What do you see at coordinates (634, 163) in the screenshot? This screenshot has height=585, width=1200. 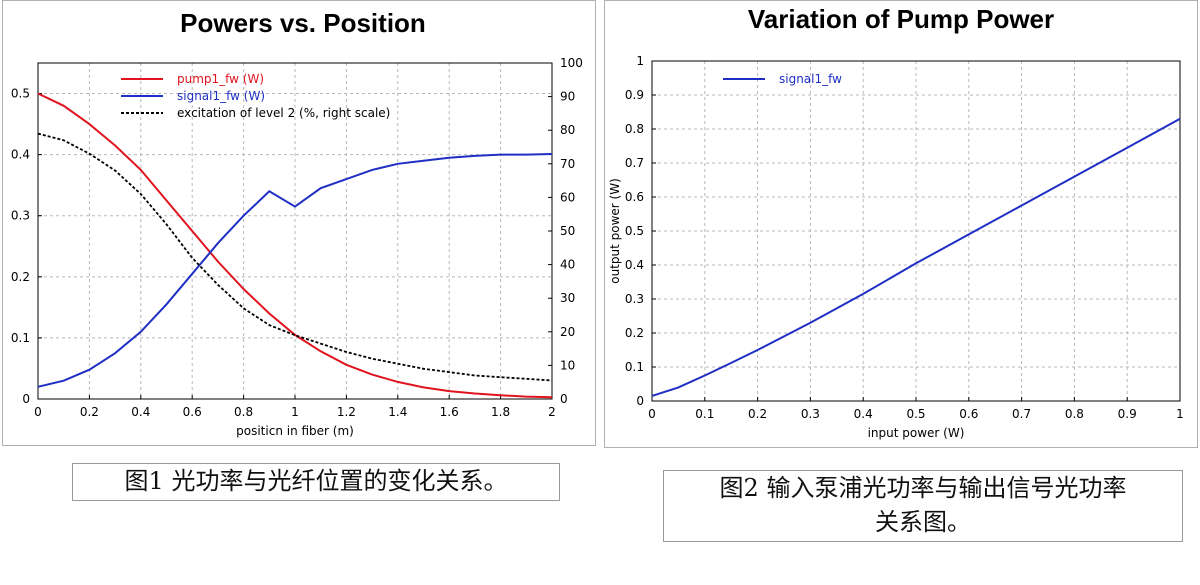 I see `y-tick-label: 0.7` at bounding box center [634, 163].